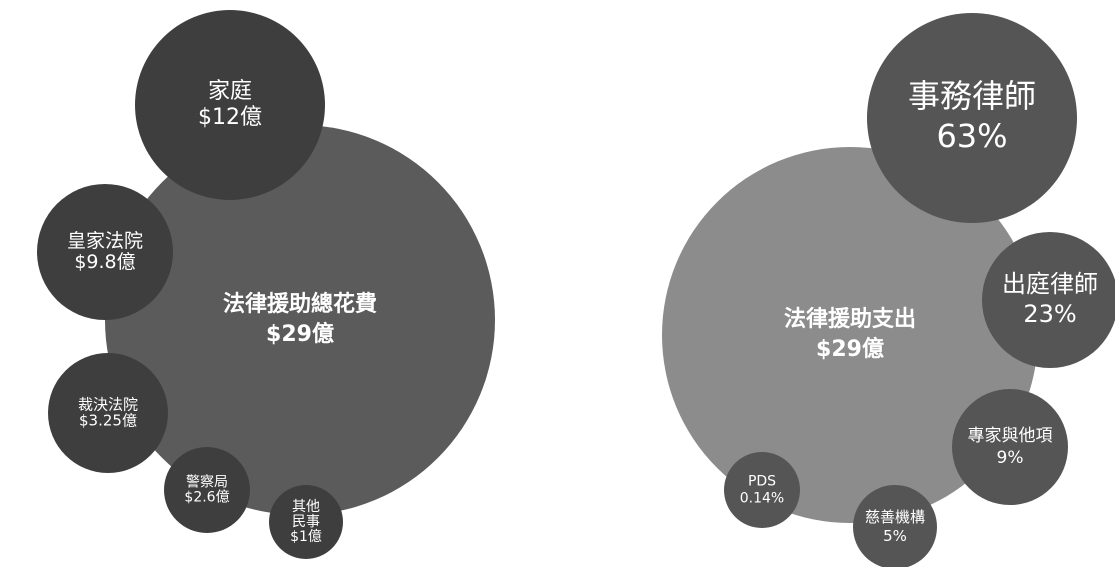 This screenshot has height=567, width=1115. What do you see at coordinates (105, 241) in the screenshot?
I see `bubble-label: 皇家法院` at bounding box center [105, 241].